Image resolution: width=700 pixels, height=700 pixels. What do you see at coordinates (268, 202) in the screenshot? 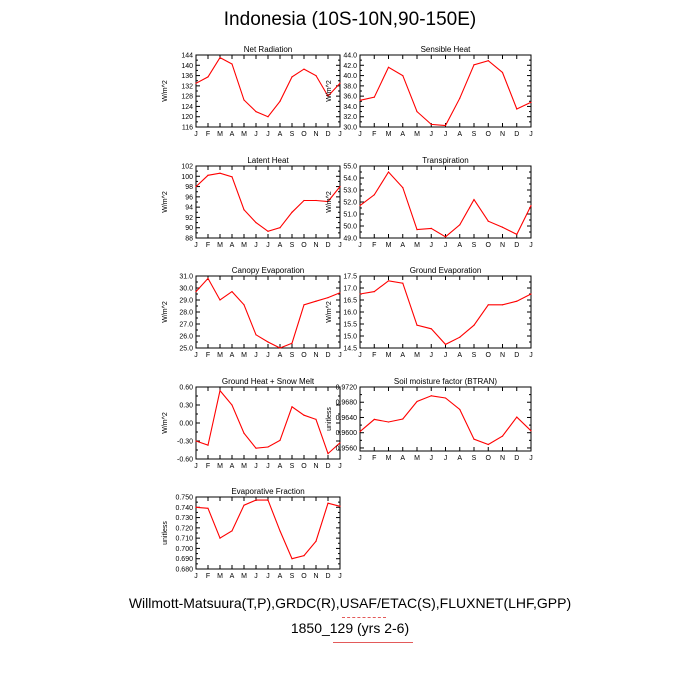
I see `plot-frame` at bounding box center [268, 202].